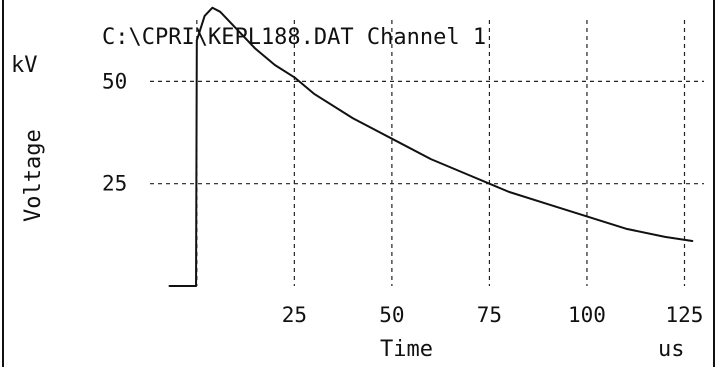 The image size is (722, 367). I want to click on x-axis-label: Time, so click(406, 349).